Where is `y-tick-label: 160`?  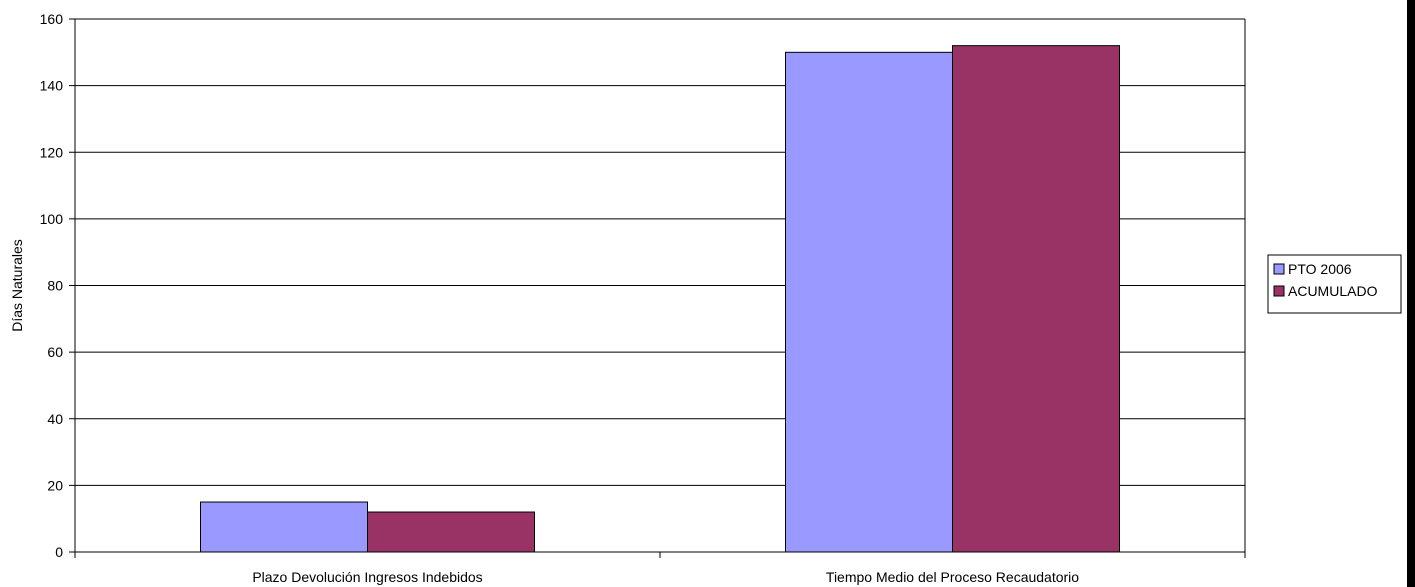
y-tick-label: 160 is located at coordinates (52, 19).